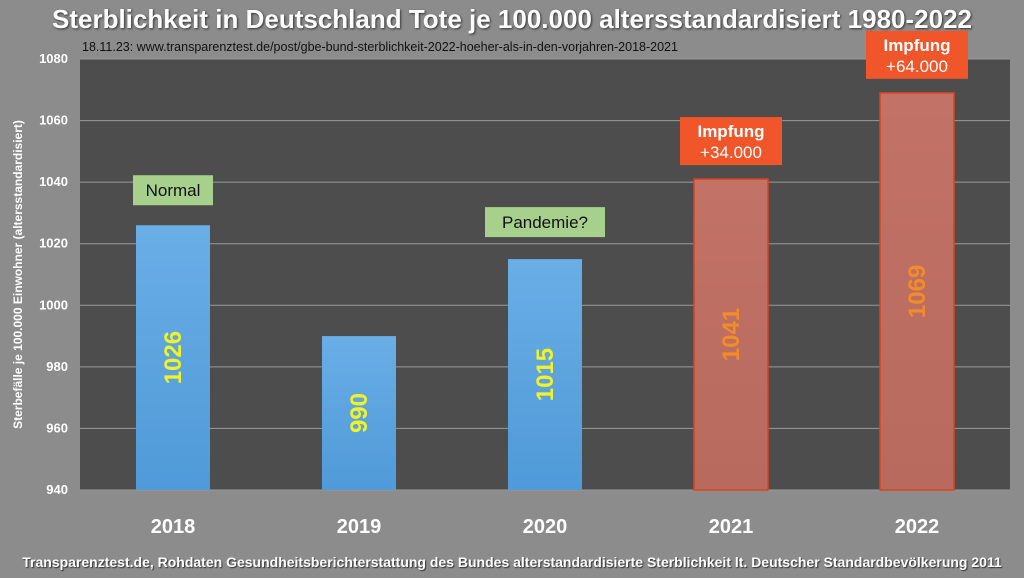  I want to click on y-tick-label: 1000, so click(53, 304).